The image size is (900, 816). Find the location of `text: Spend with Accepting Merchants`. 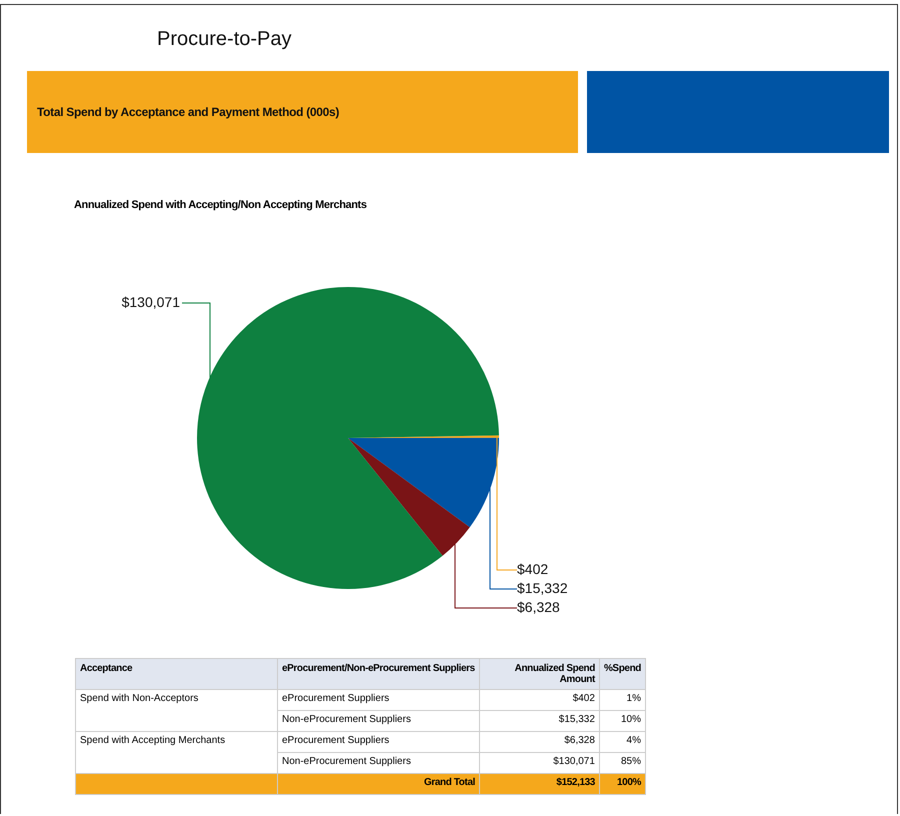

text: Spend with Accepting Merchants is located at coordinates (177, 753).